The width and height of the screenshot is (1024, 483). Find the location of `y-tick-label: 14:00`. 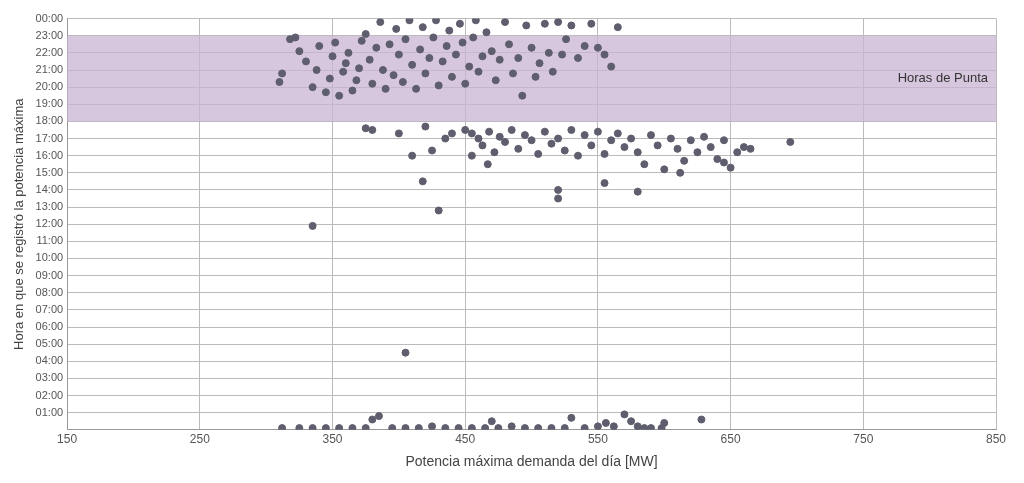

y-tick-label: 14:00 is located at coordinates (49, 188).